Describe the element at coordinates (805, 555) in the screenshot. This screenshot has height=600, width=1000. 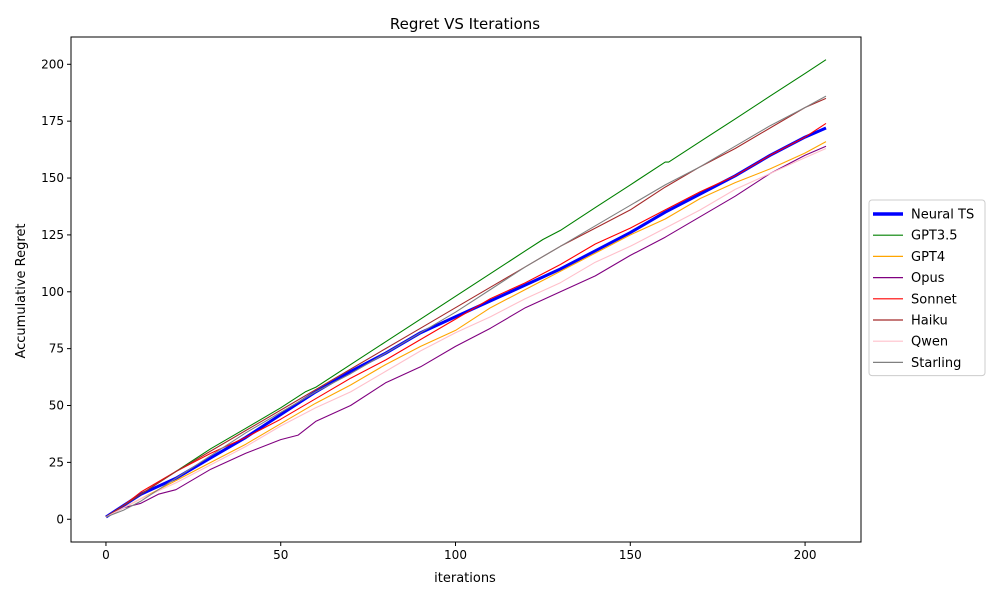
I see `x-tick-label: 200` at that location.